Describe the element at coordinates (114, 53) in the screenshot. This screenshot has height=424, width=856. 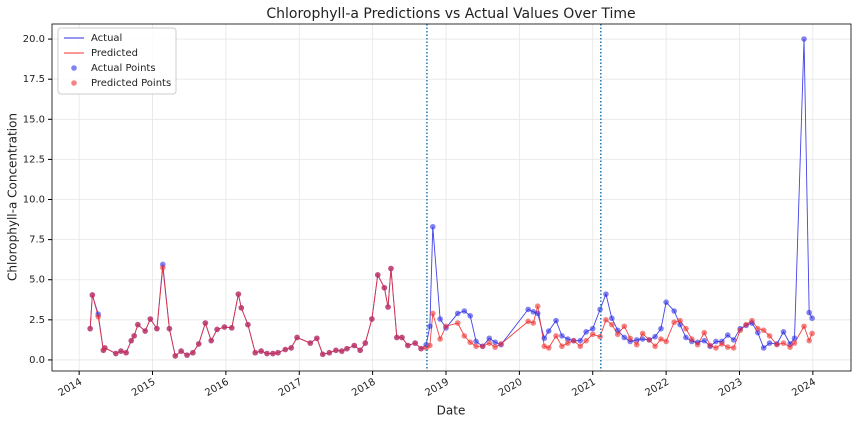
I see `legend-label: Predicted` at that location.